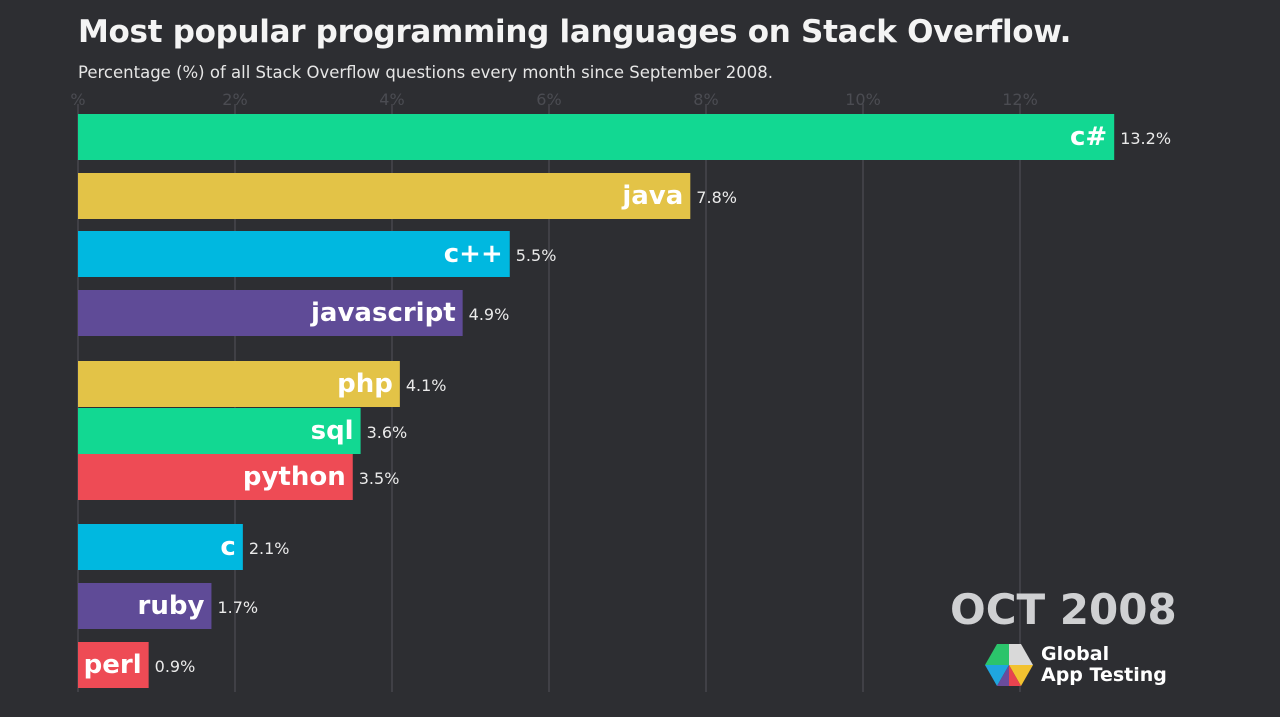 The image size is (1280, 717). What do you see at coordinates (1088, 137) in the screenshot?
I see `bar-category-label: c#` at bounding box center [1088, 137].